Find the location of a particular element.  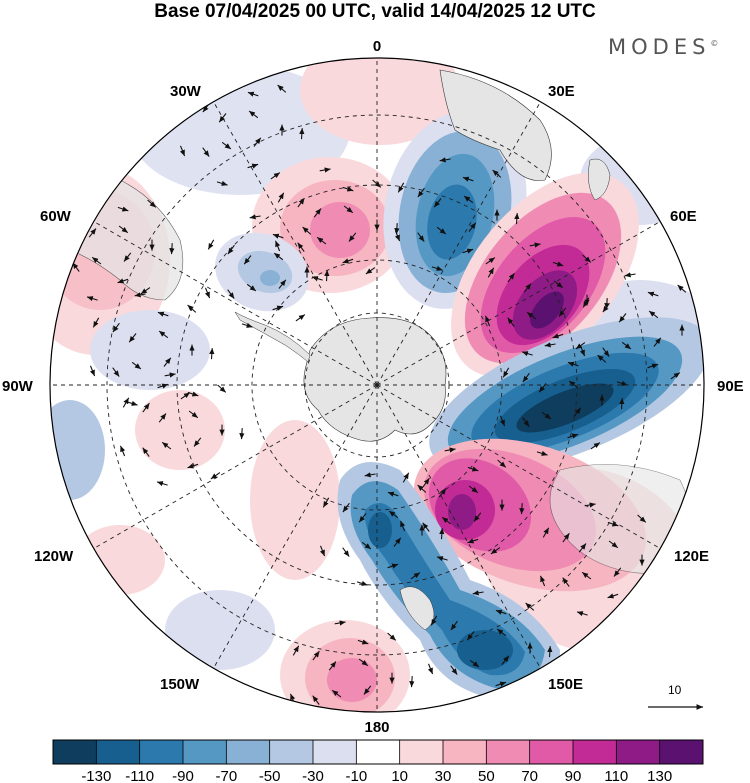

reference-vector: 10 is located at coordinates (675, 696).